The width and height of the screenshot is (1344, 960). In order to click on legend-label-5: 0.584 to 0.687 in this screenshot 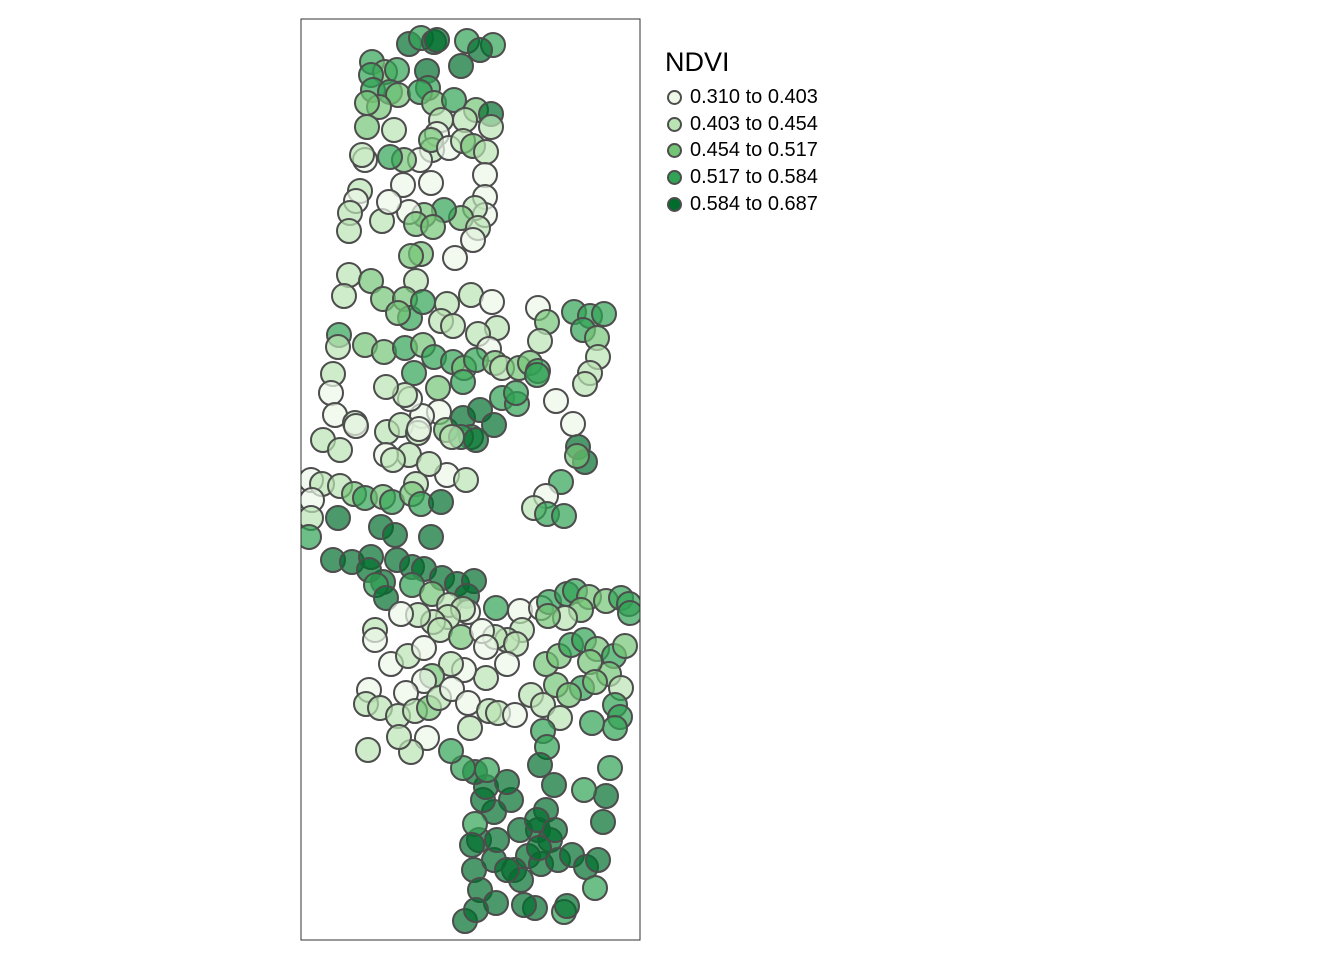, I will do `click(754, 204)`.